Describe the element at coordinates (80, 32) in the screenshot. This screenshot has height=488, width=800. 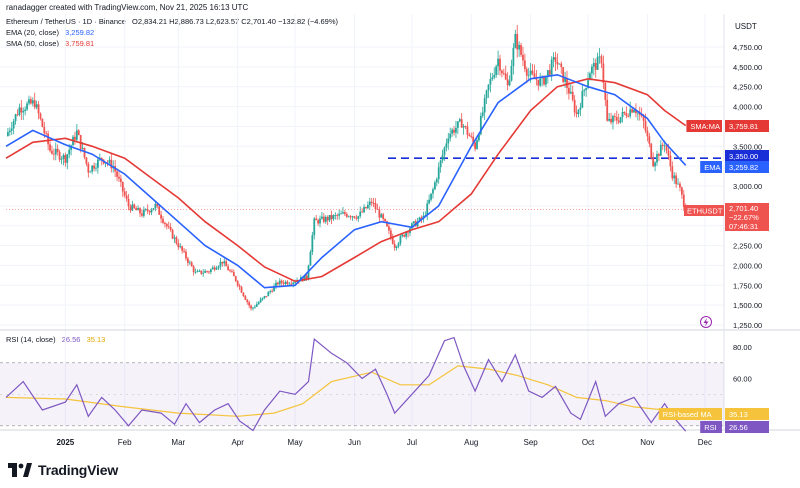
I see `ema-value: 3,259.82` at that location.